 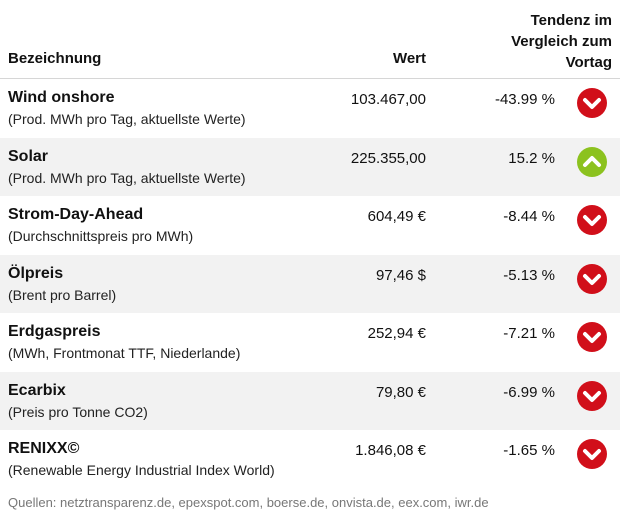 What do you see at coordinates (37, 390) in the screenshot?
I see `row-name: Ecarbix` at bounding box center [37, 390].